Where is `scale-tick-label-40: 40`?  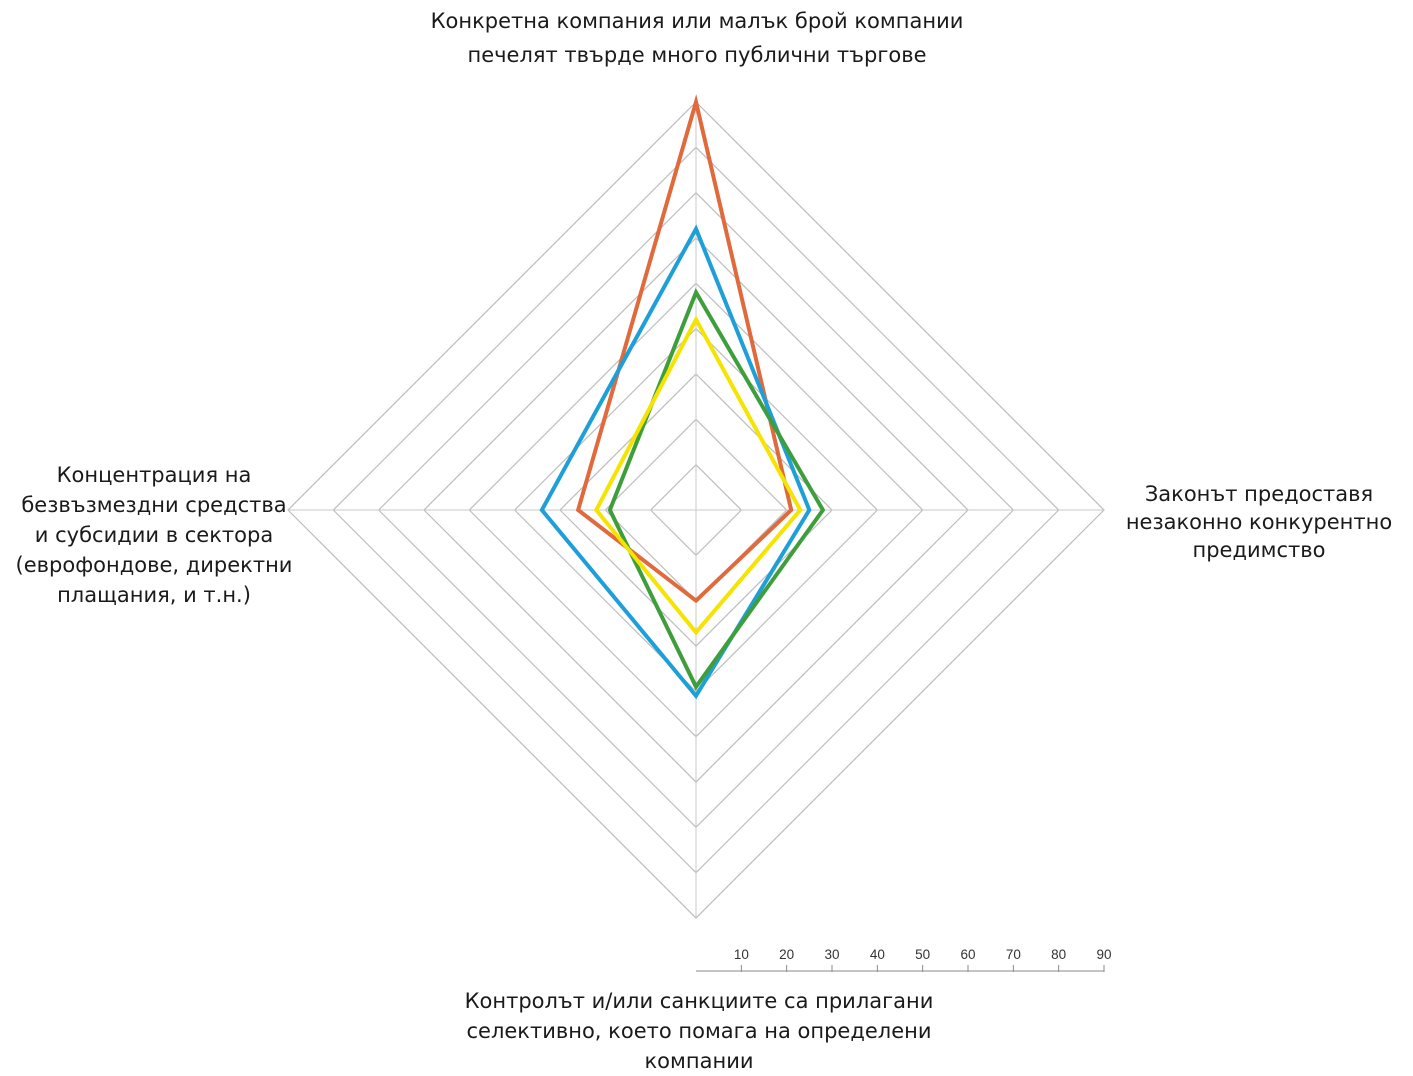
scale-tick-label-40: 40 is located at coordinates (877, 954).